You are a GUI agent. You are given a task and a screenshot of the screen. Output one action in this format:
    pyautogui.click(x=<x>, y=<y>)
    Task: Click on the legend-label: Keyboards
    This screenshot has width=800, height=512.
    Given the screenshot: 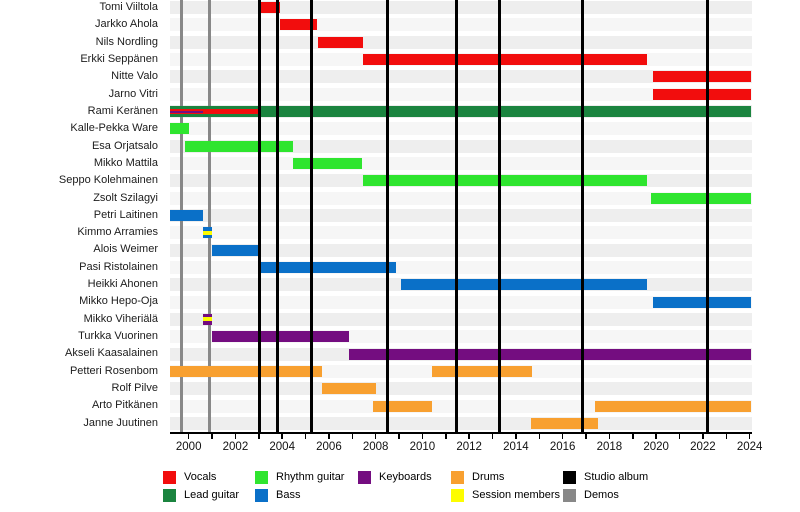 What is the action you would take?
    pyautogui.click(x=405, y=477)
    